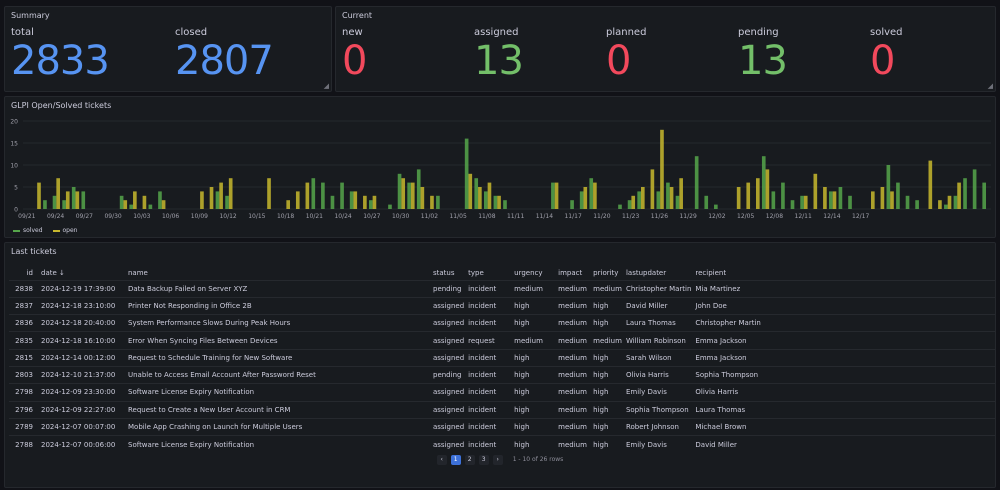 The image size is (1000, 490). I want to click on col-header-priority: priority, so click(606, 273).